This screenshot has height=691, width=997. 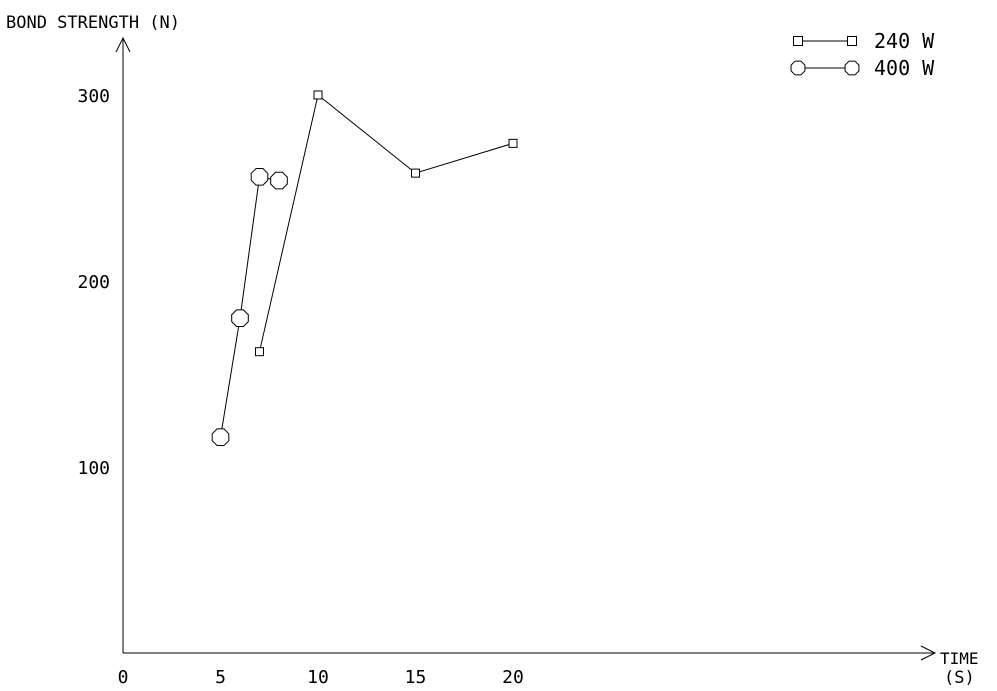 I want to click on y-tick-label: 200, so click(x=93, y=282).